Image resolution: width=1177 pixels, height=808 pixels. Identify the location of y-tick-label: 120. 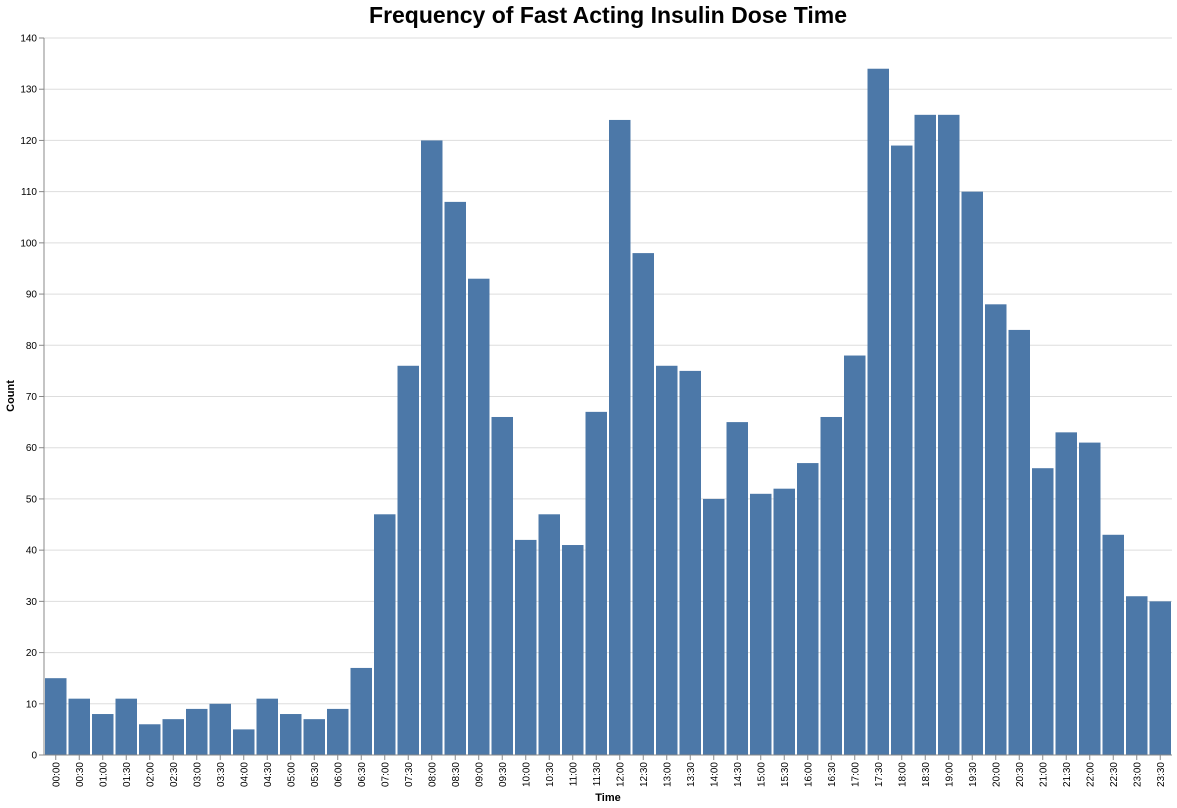
(28, 141).